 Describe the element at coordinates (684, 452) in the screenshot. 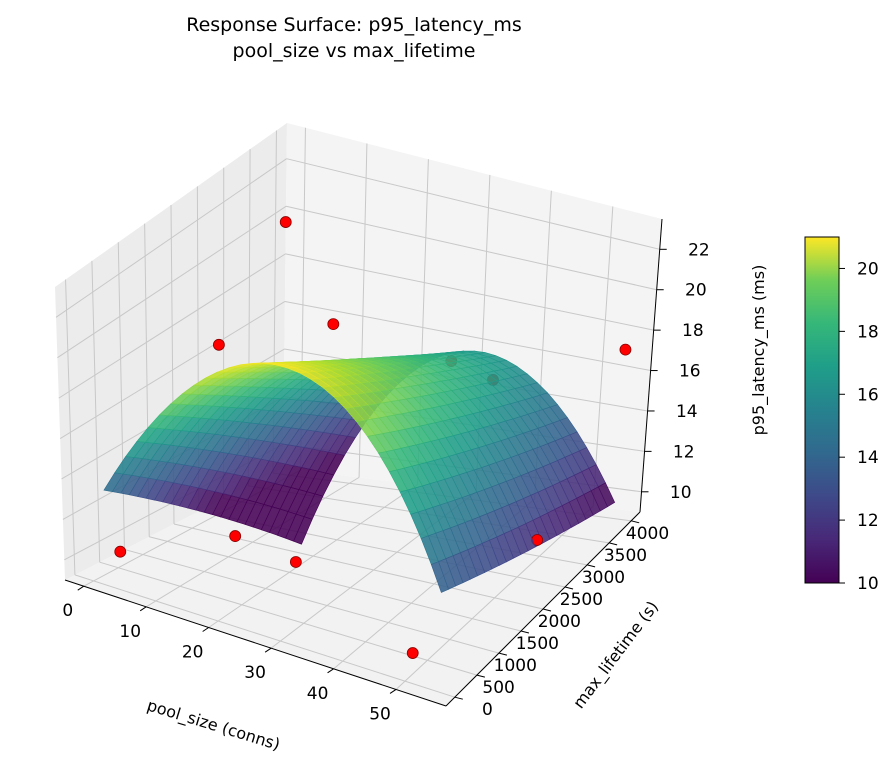

I see `z-tick-label: 12` at that location.